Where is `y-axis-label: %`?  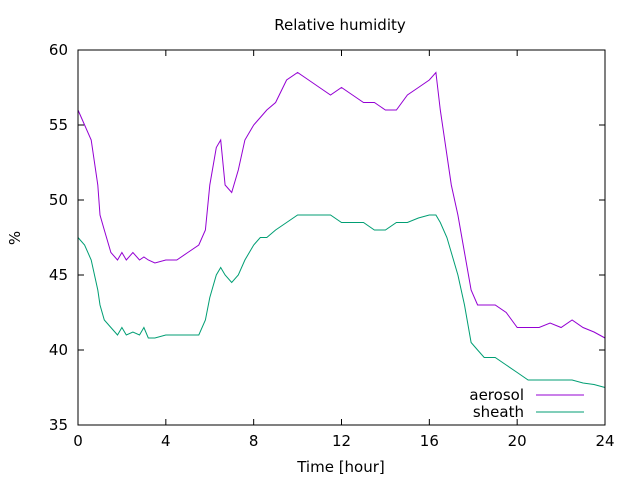
y-axis-label: % is located at coordinates (15, 238).